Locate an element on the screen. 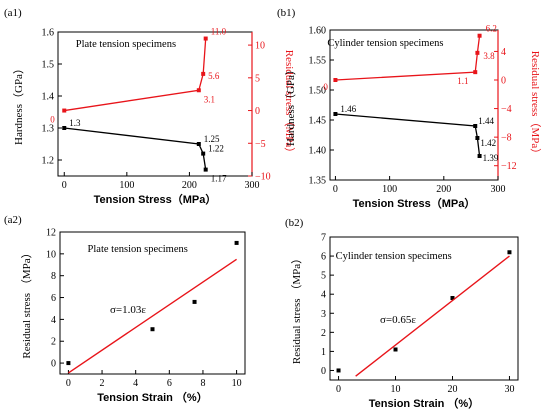  y-tick-label: 10 is located at coordinates (51, 254).